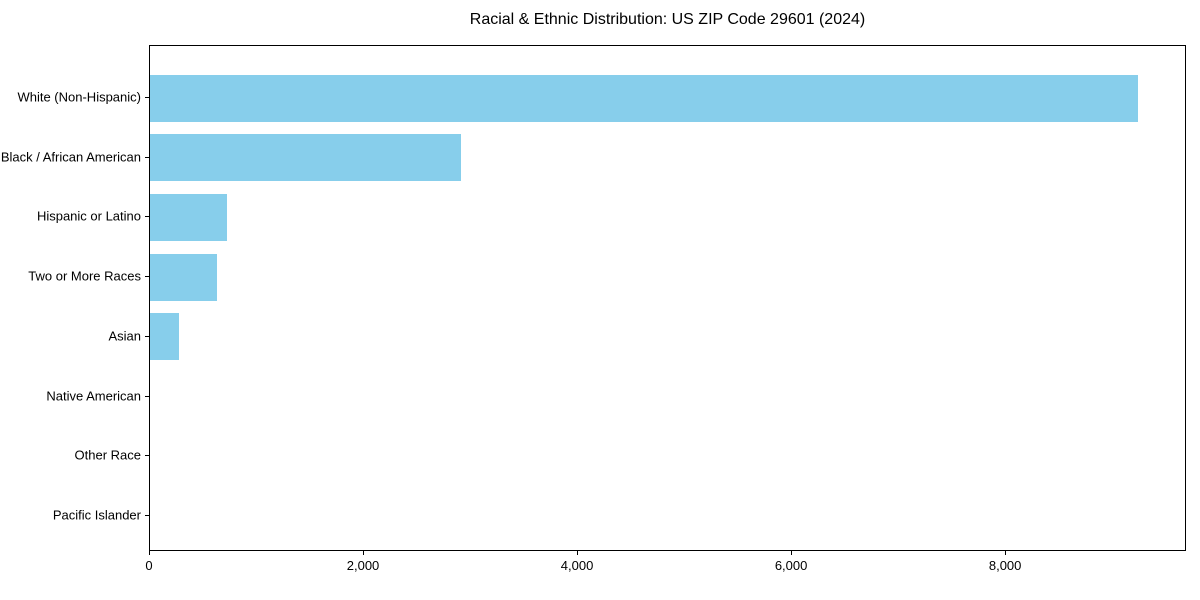 This screenshot has width=1200, height=600. Describe the element at coordinates (96, 515) in the screenshot. I see `y-tick-label: Pacific Islander` at that location.